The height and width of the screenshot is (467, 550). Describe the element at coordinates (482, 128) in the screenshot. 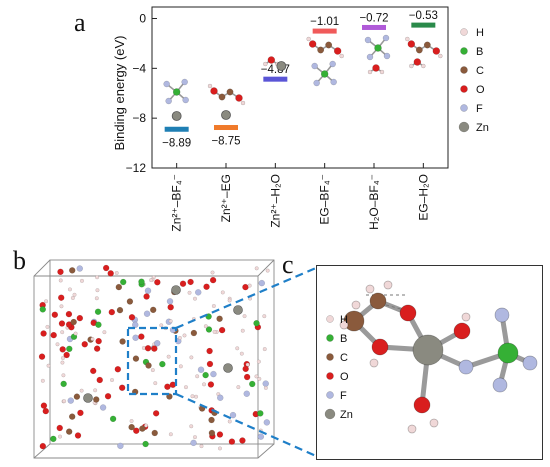

I see `legend-label: Zn` at that location.